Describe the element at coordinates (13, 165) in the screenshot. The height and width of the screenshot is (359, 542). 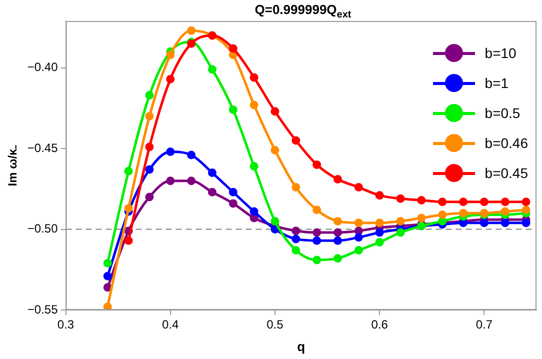
I see `y-axis-title: Im ω/κ₋` at that location.